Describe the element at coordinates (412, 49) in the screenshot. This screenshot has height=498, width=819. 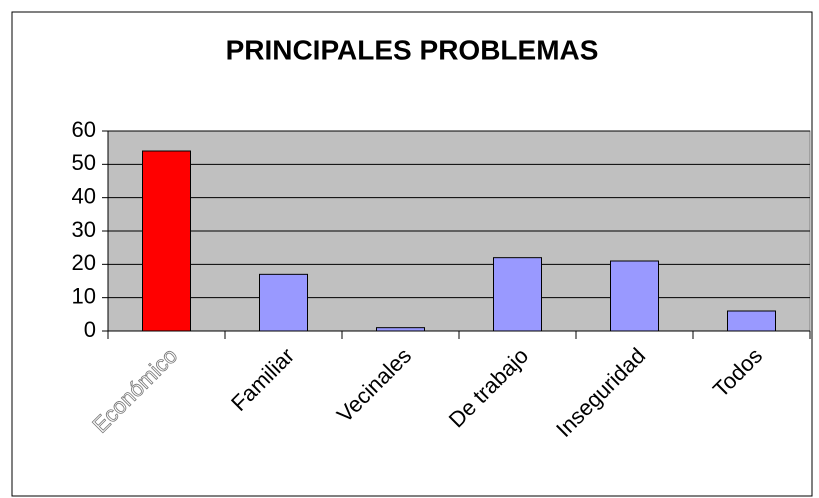
I see `chart-title: PRINCIPALES PROBLEMAS` at that location.